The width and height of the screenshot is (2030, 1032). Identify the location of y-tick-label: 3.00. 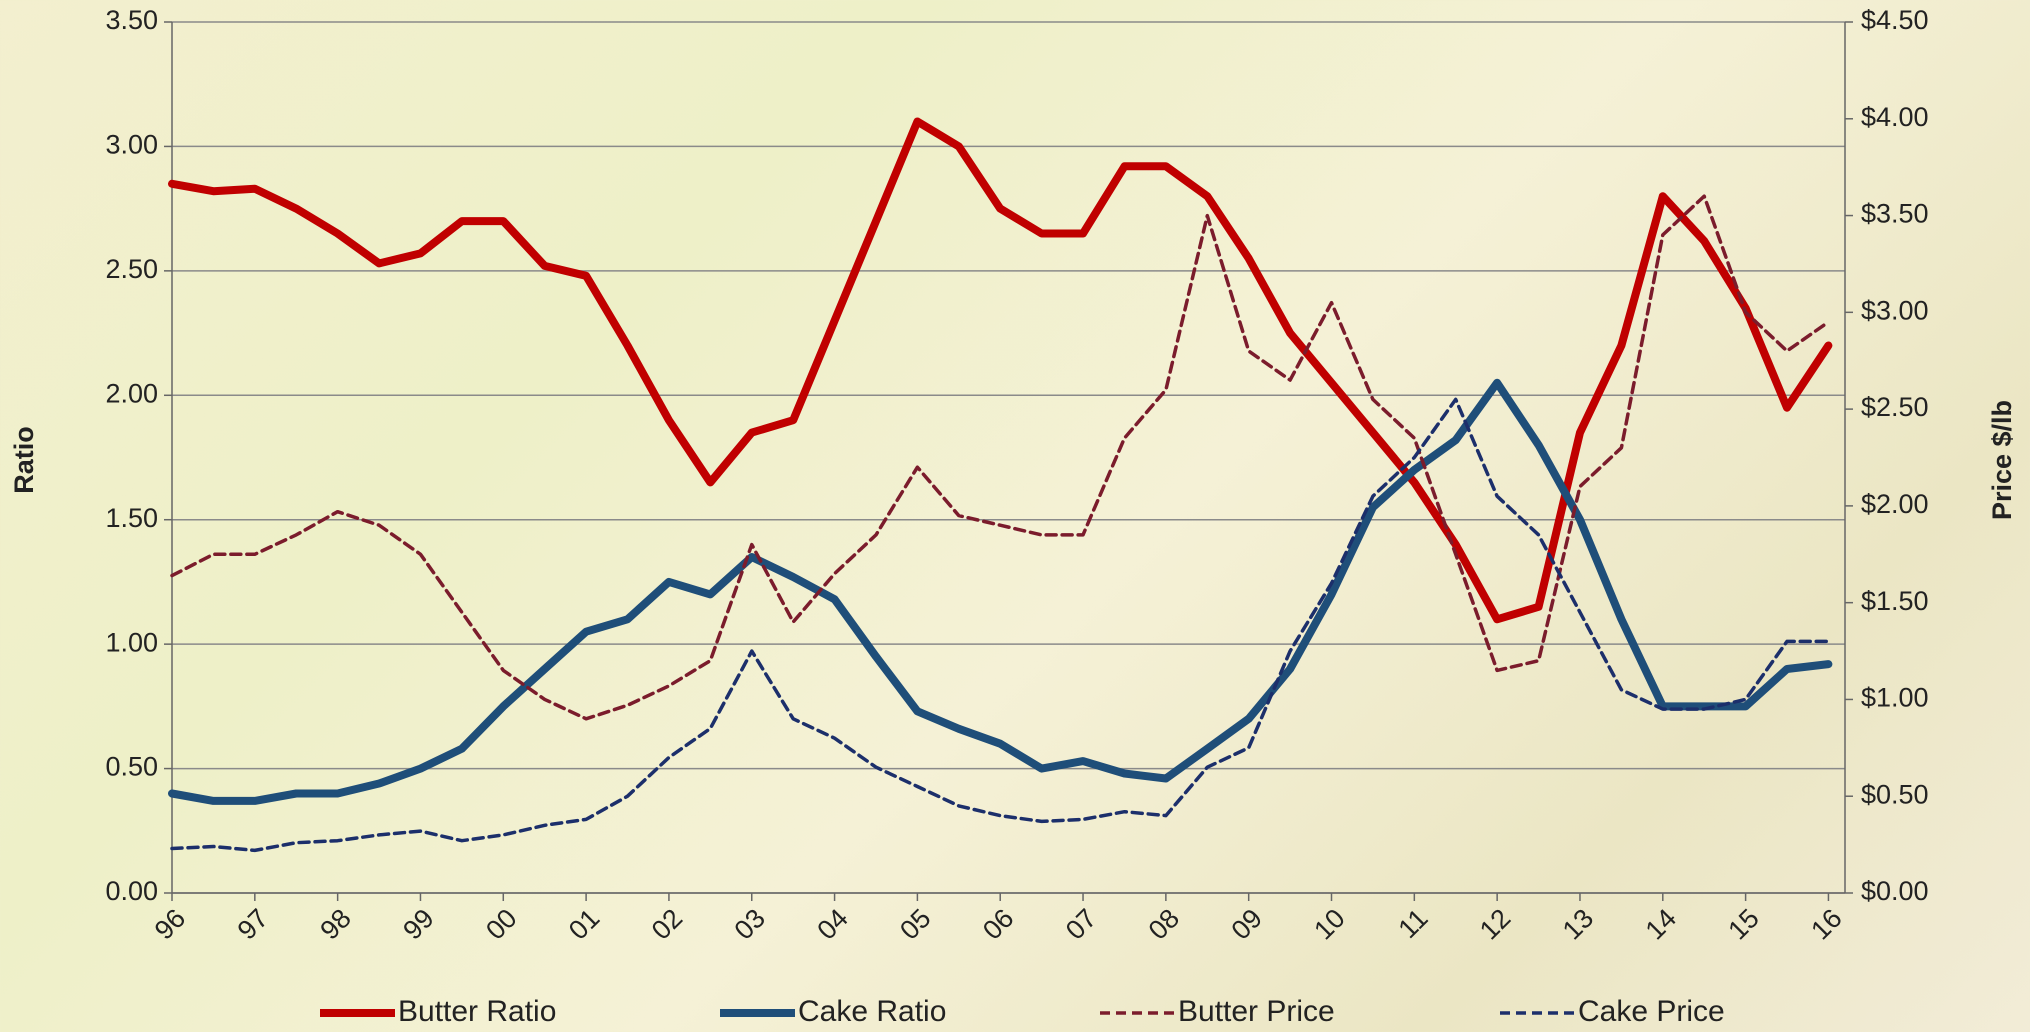
(131, 145).